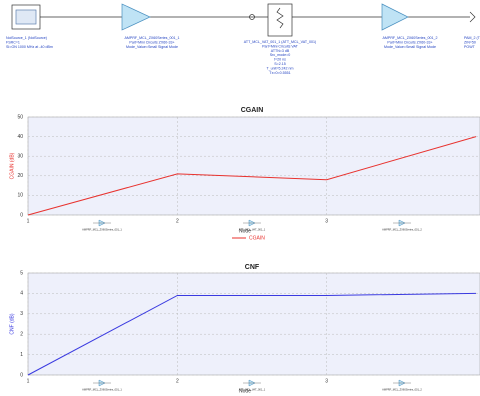 This screenshot has width=480, height=396. What do you see at coordinates (20, 176) in the screenshot?
I see `y-tick-label: 20` at bounding box center [20, 176].